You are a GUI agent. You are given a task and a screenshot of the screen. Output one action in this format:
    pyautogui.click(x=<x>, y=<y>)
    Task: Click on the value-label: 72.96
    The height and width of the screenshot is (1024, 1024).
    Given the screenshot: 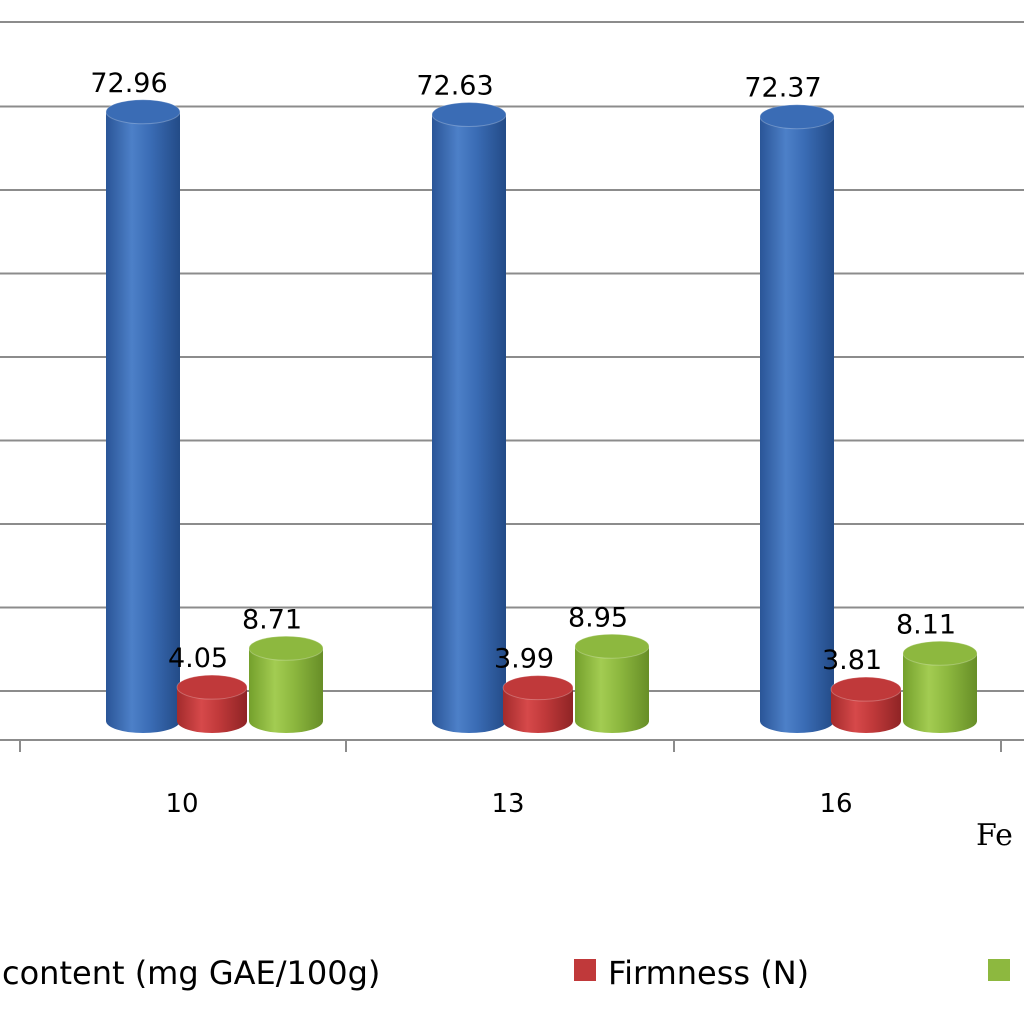 What is the action you would take?
    pyautogui.click(x=128, y=83)
    